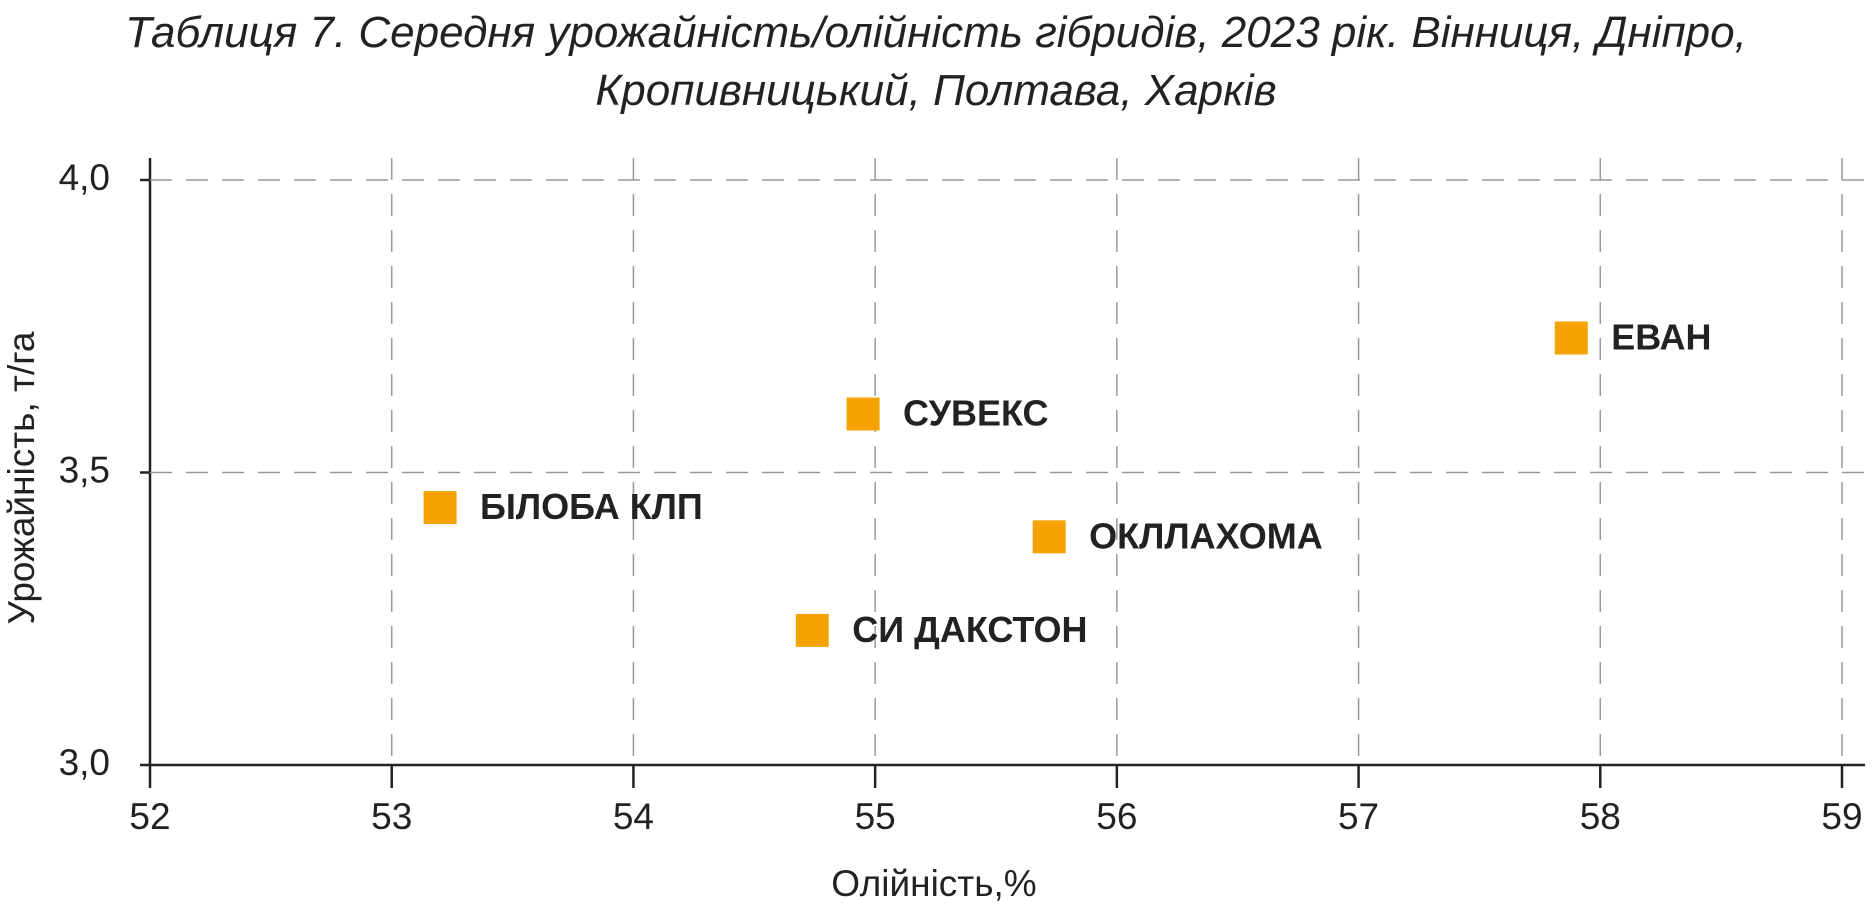  Describe the element at coordinates (84, 177) in the screenshot. I see `y-tick-label: 4,0` at that location.